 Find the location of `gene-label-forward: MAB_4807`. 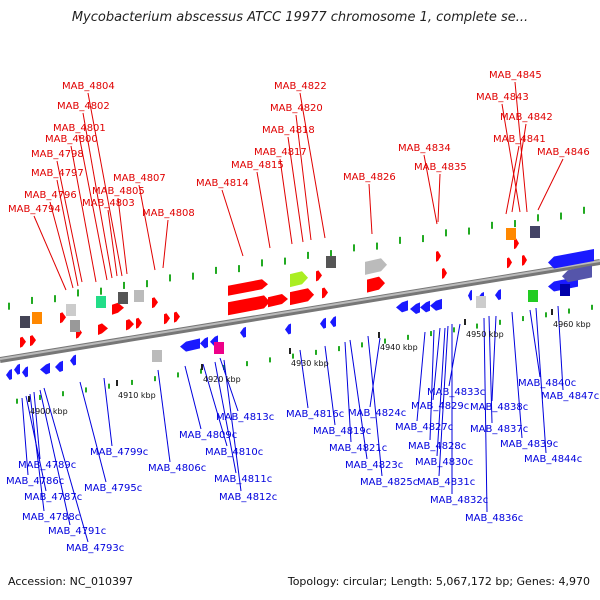

gene-label-forward: MAB_4807 is located at coordinates (139, 178).